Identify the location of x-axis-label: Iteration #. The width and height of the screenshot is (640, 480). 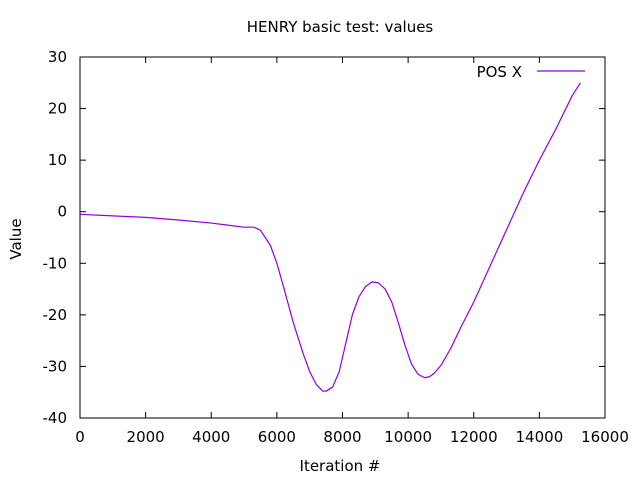
(340, 466).